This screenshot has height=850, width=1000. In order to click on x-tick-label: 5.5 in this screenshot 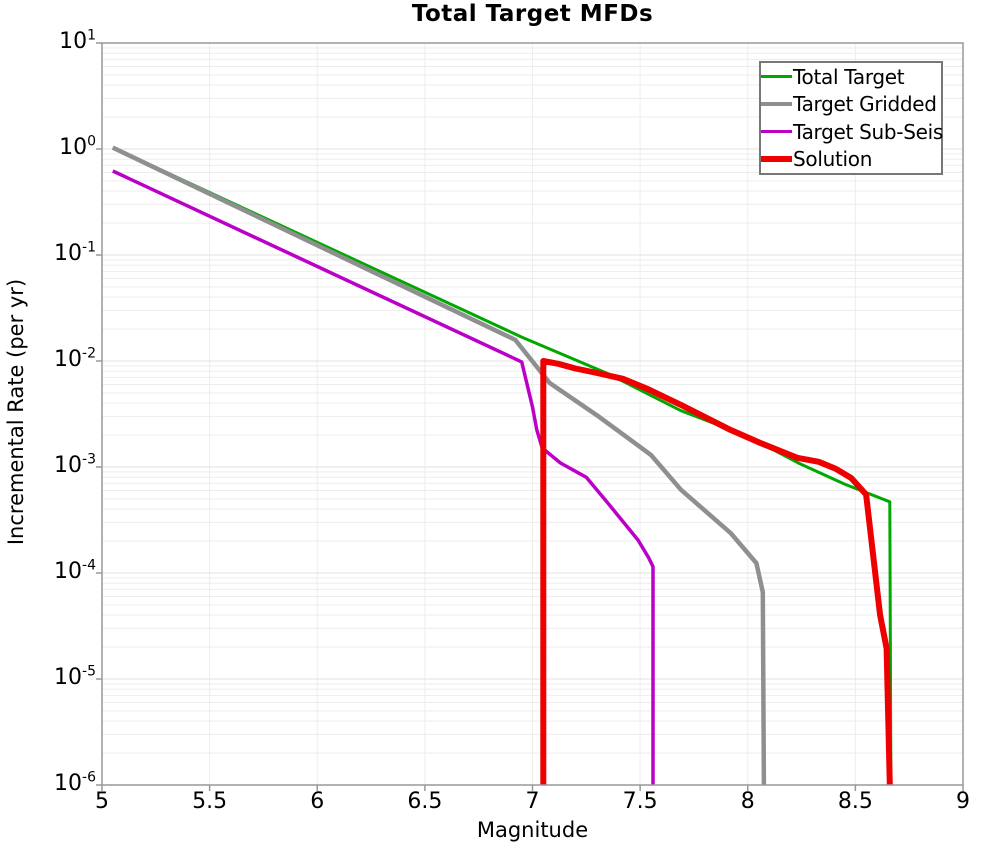, I will do `click(210, 801)`.